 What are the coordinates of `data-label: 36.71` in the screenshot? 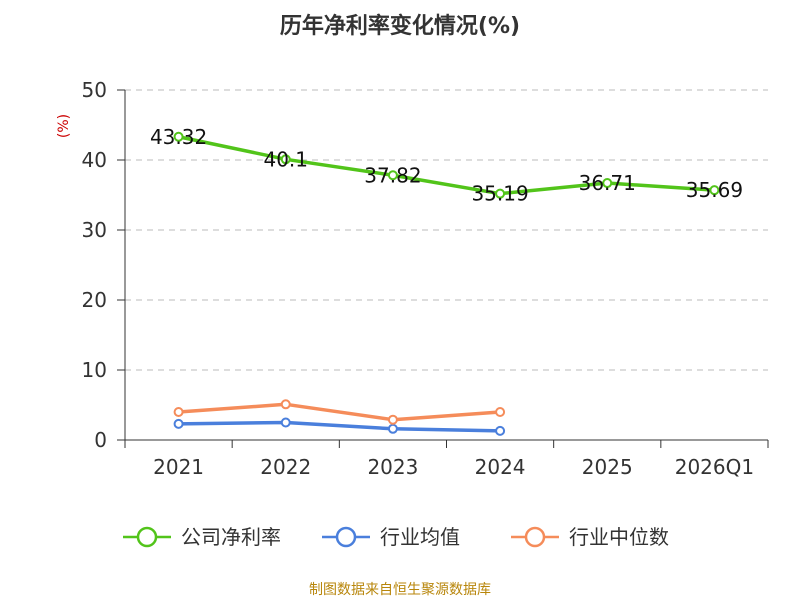 It's located at (607, 183).